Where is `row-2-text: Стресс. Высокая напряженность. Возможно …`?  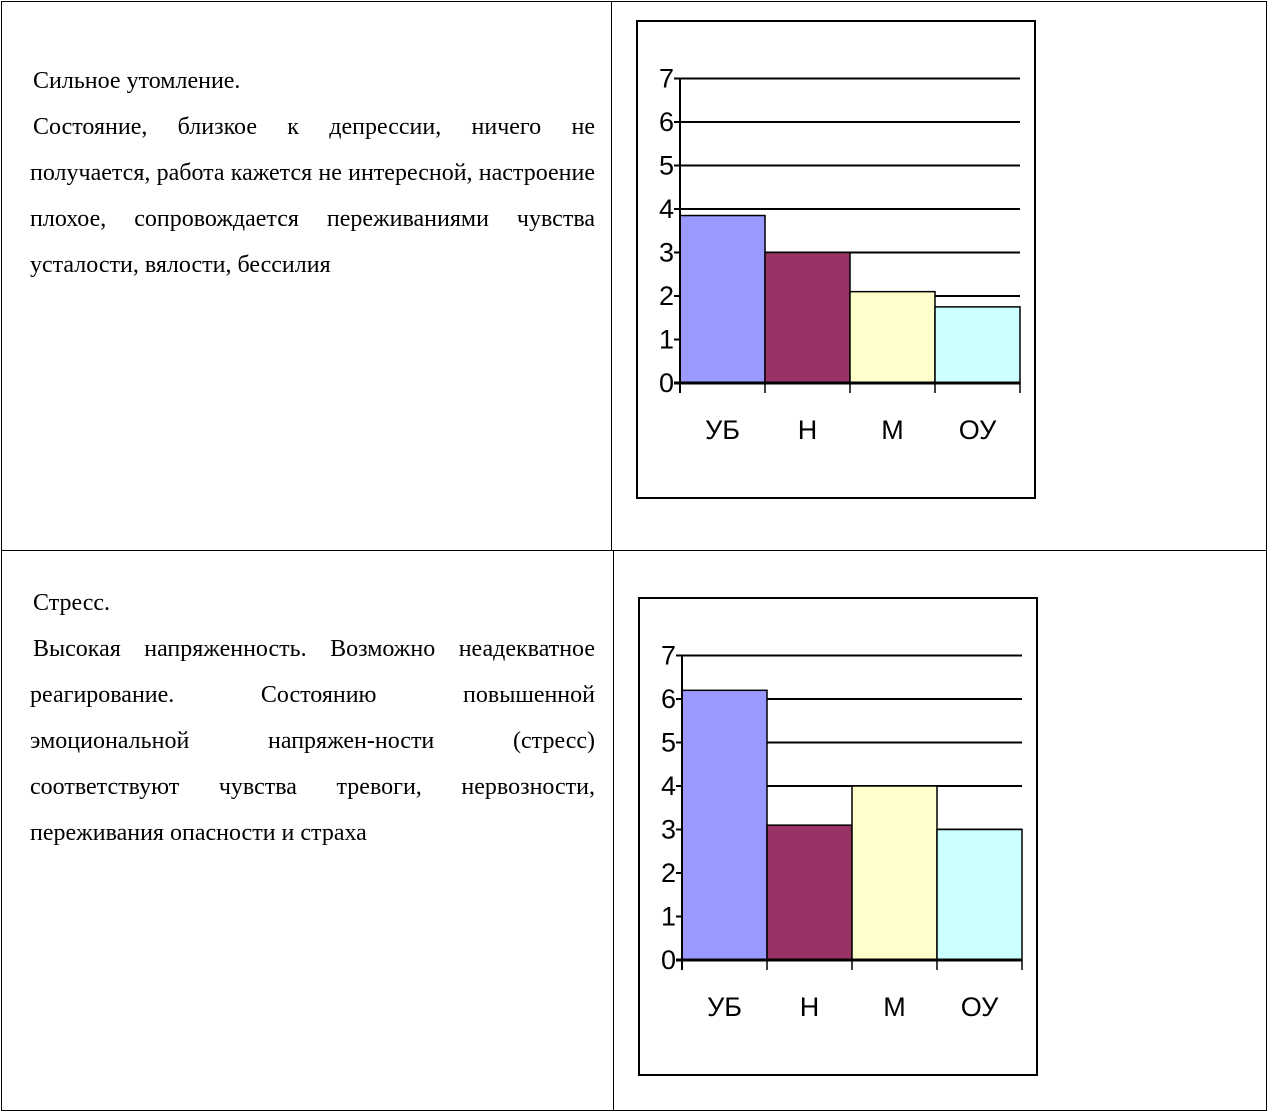 row-2-text: Стресс. Высокая напряженность. Возможно … is located at coordinates (312, 718).